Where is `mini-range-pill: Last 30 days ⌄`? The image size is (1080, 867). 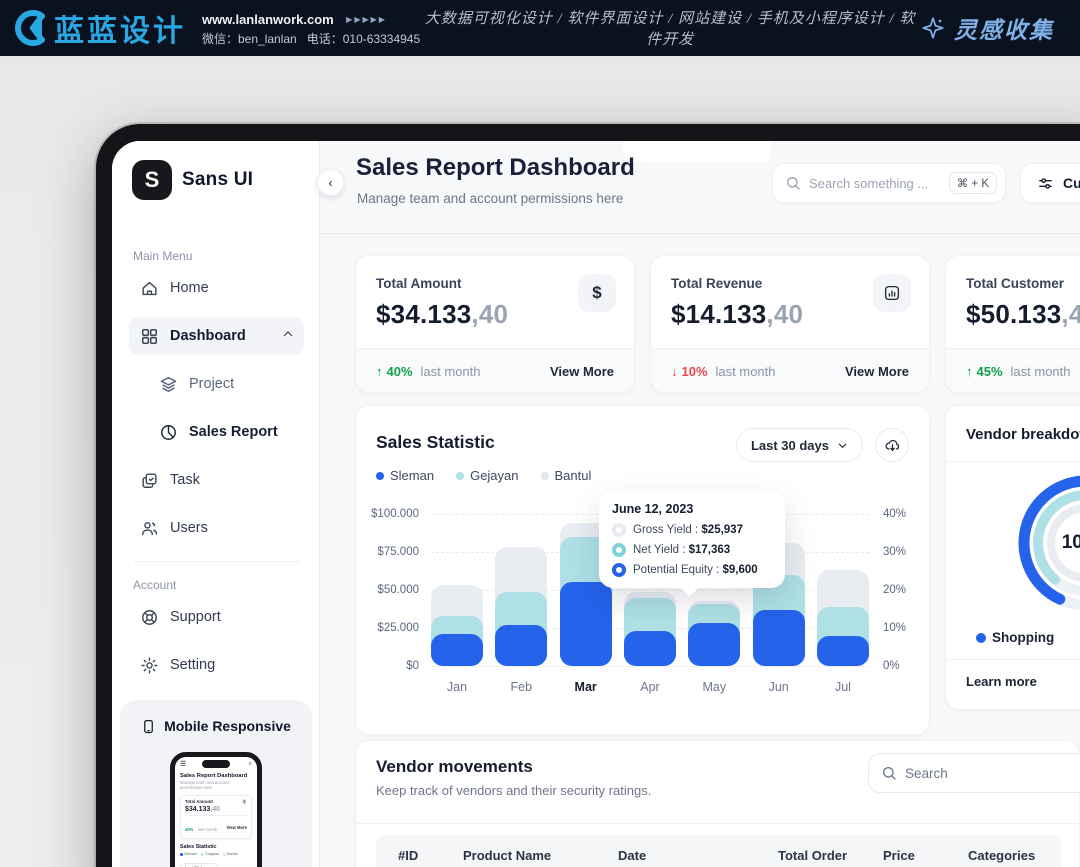
mini-range-pill: Last 30 days ⌄ is located at coordinates (199, 864).